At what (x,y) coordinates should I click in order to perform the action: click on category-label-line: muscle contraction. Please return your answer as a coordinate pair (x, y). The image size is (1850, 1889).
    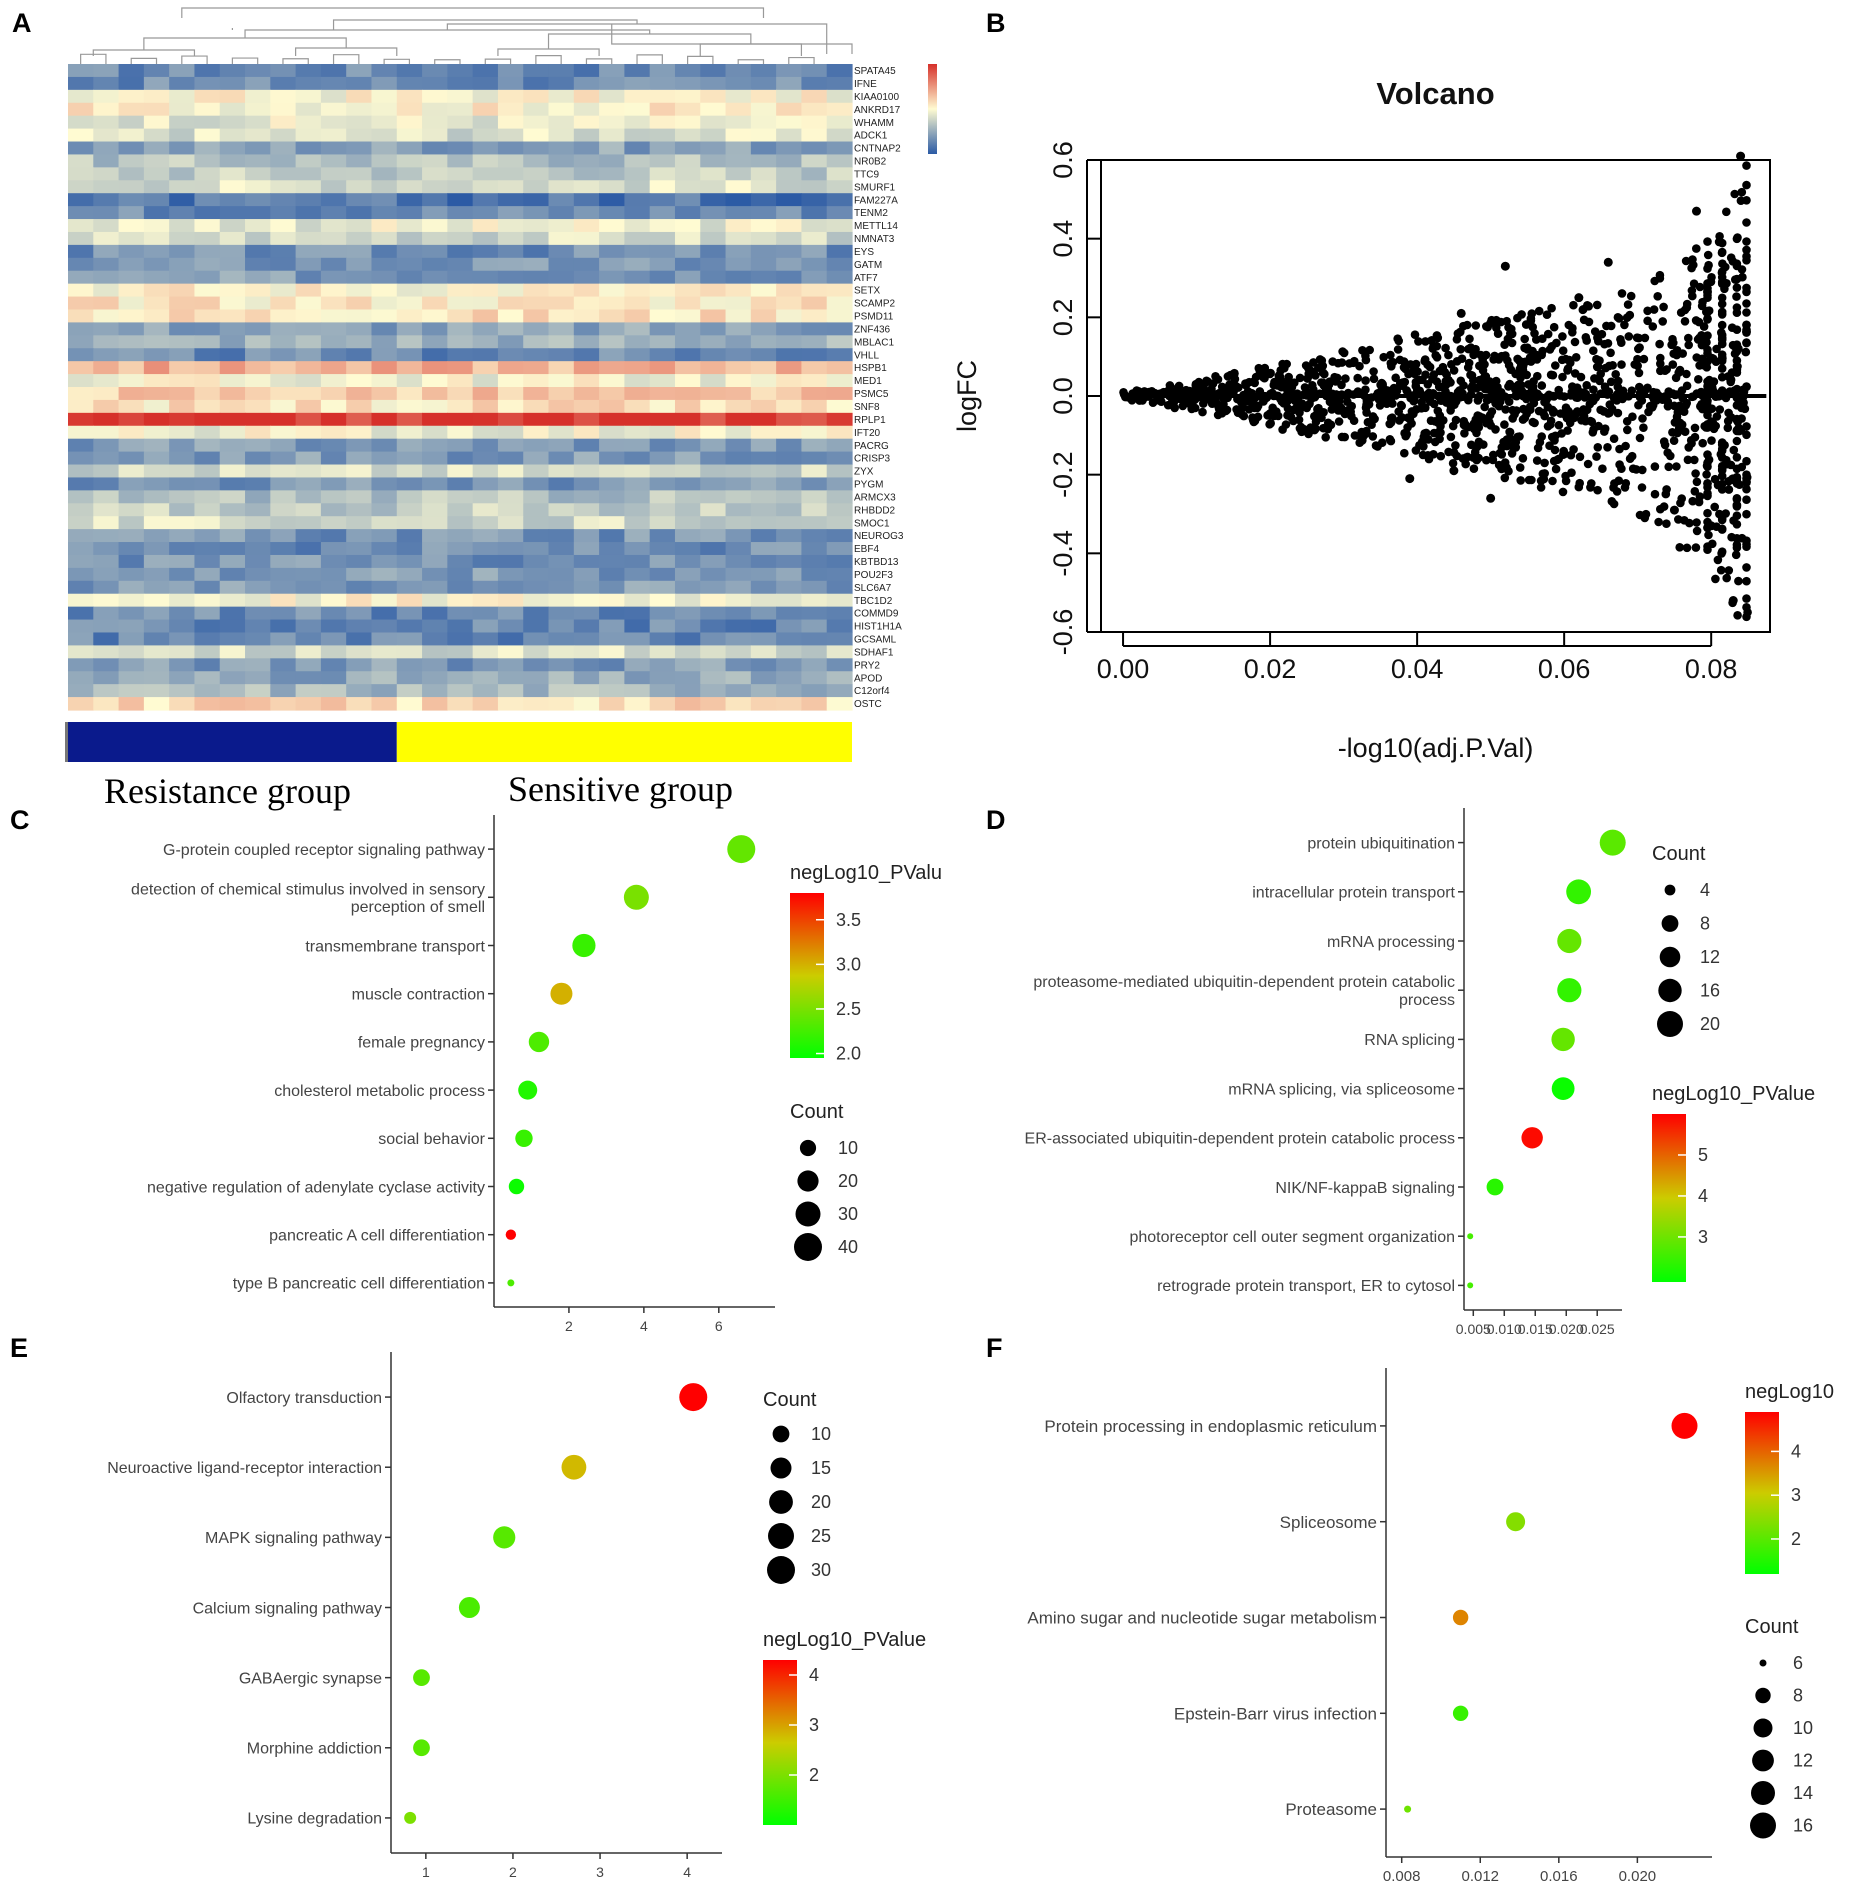
    Looking at the image, I should click on (418, 994).